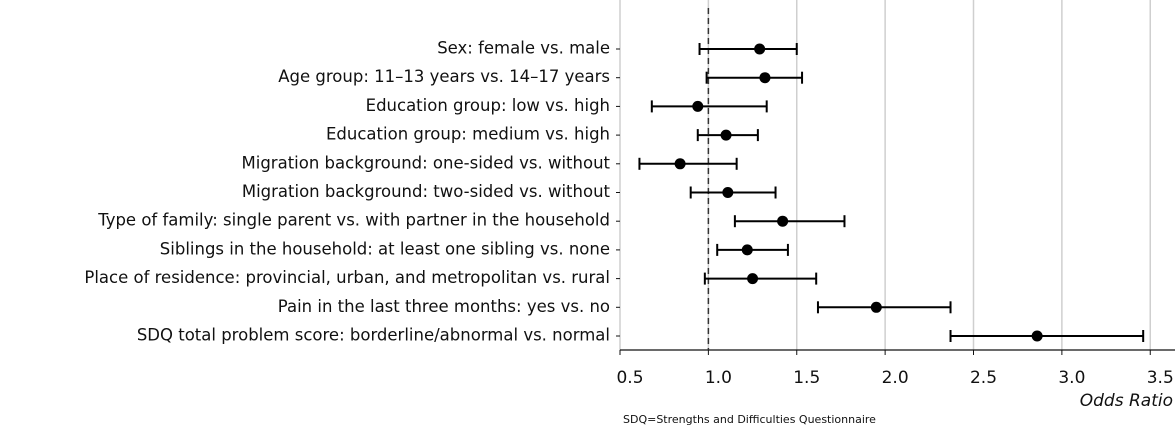 The width and height of the screenshot is (1175, 428). I want to click on x-tick-label: 0.5, so click(629, 378).